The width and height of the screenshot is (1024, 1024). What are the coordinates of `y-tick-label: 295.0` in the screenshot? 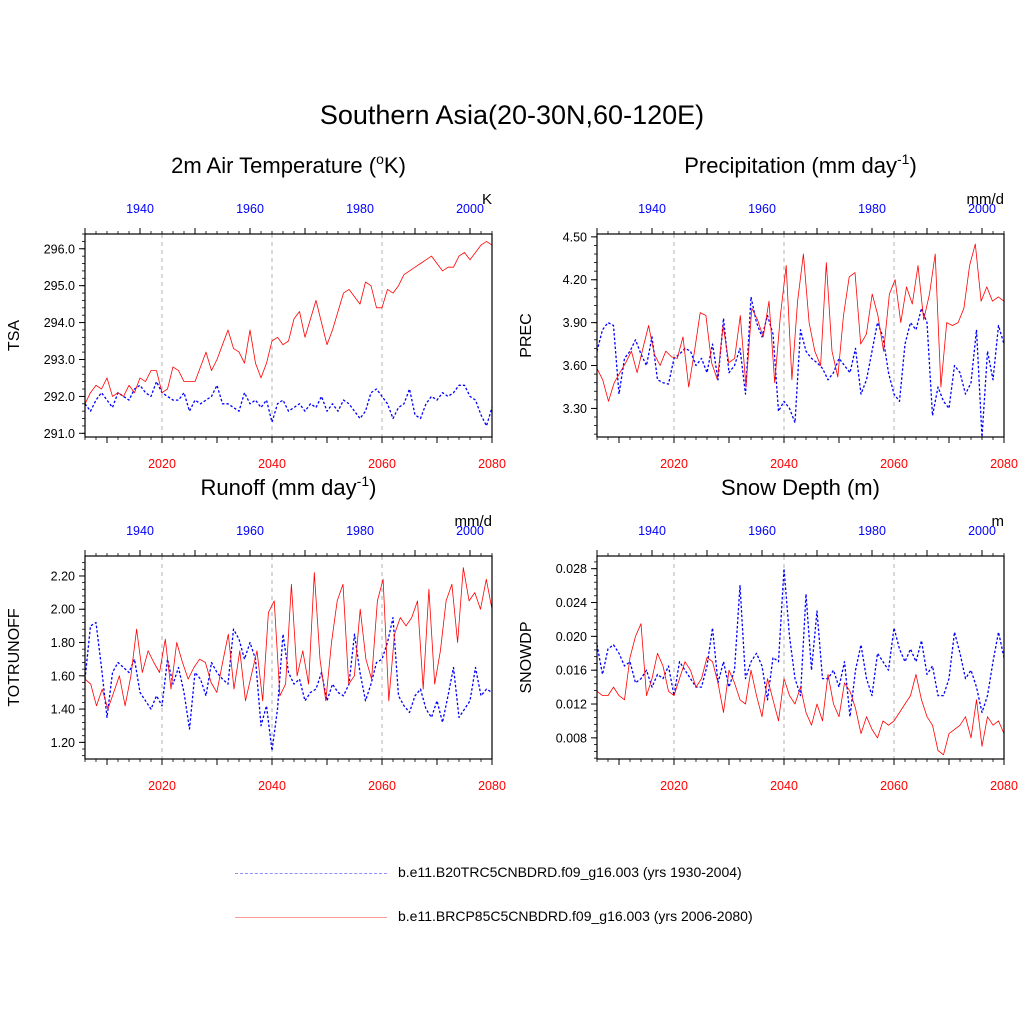 It's located at (59, 286).